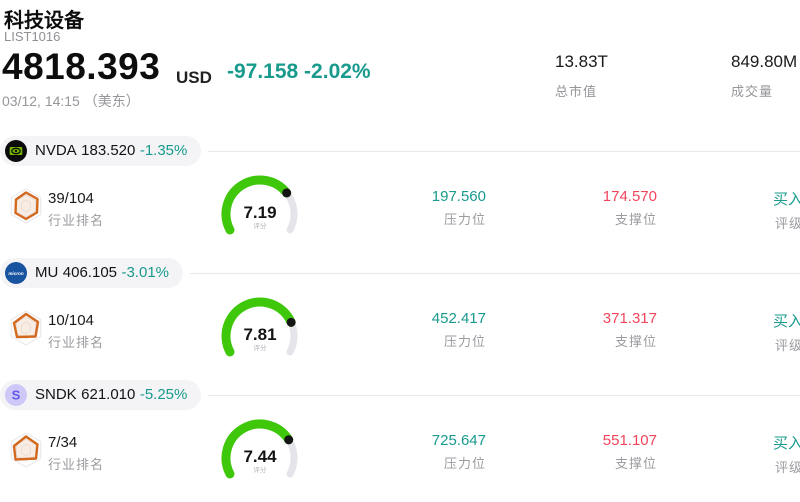 The height and width of the screenshot is (502, 800). Describe the element at coordinates (145, 272) in the screenshot. I see `stock-change: -3.01%` at that location.